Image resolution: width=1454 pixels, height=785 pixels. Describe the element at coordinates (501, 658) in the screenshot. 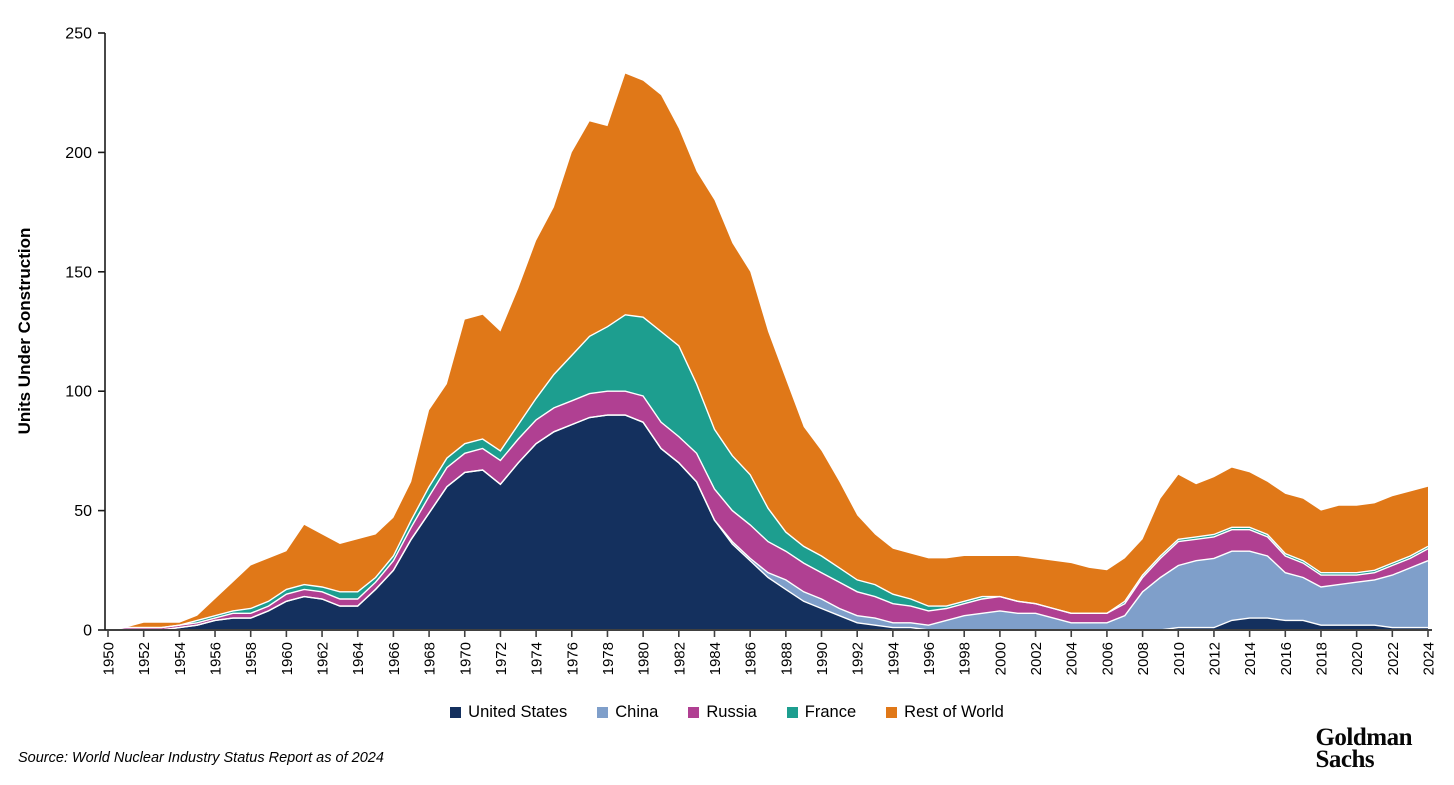

I see `x-tick-label: 1972` at that location.